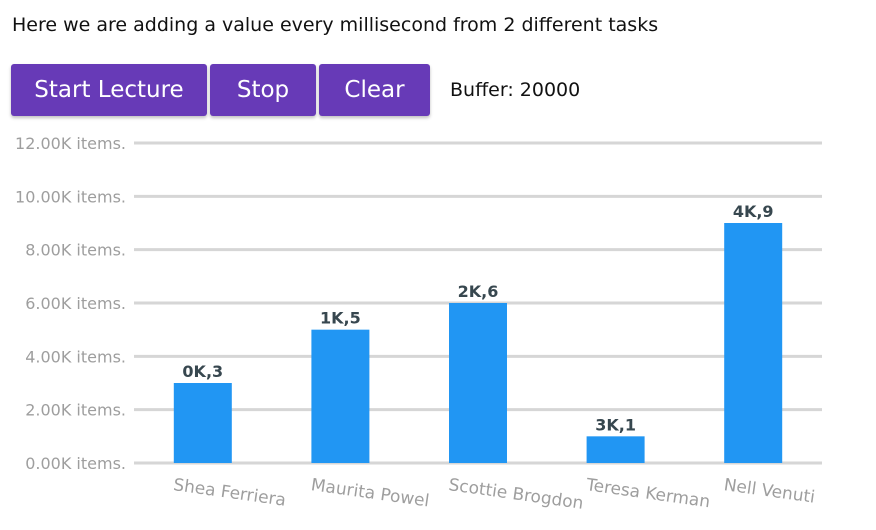 This screenshot has height=530, width=876. I want to click on bar-data-label: 3K,1, so click(615, 424).